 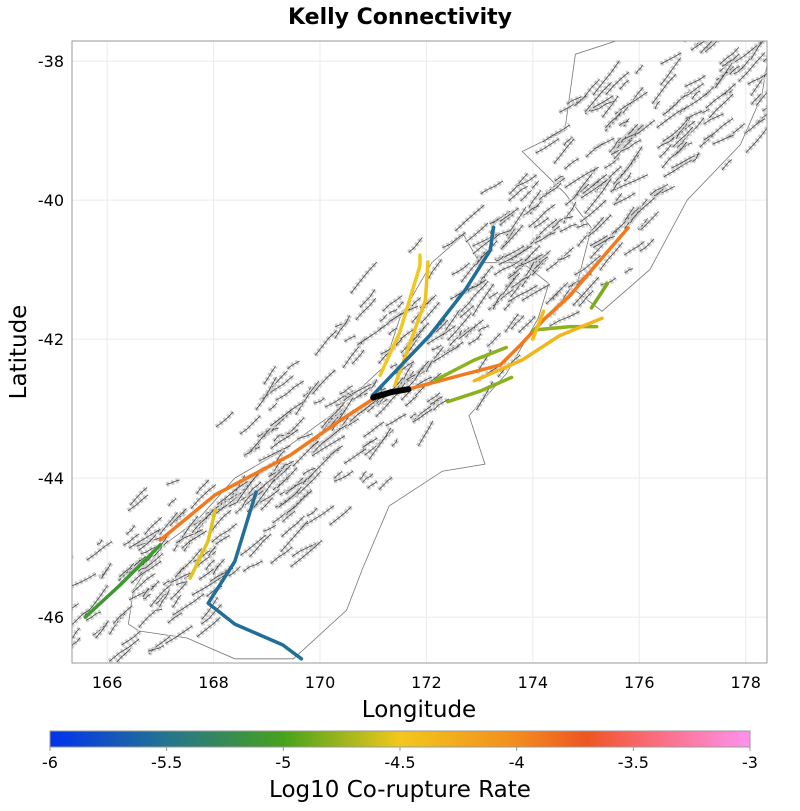 What do you see at coordinates (391, 393) in the screenshot?
I see `selected-section-kelly` at bounding box center [391, 393].